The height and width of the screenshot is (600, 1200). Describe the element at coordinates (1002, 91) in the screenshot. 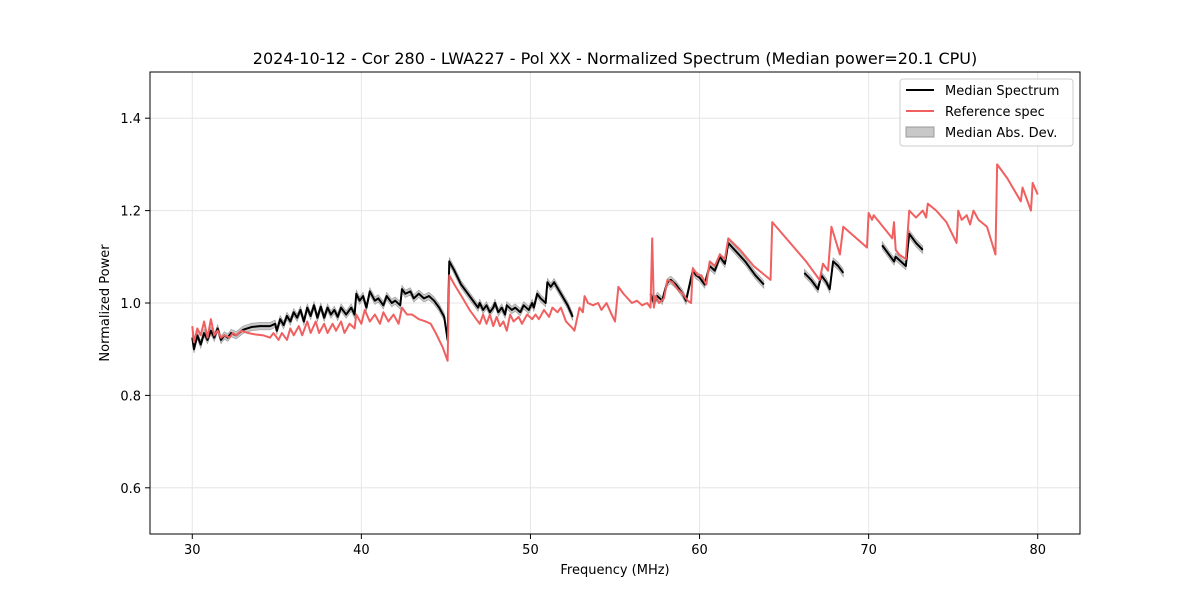

I see `legend-median-label: Median Spectrum` at that location.